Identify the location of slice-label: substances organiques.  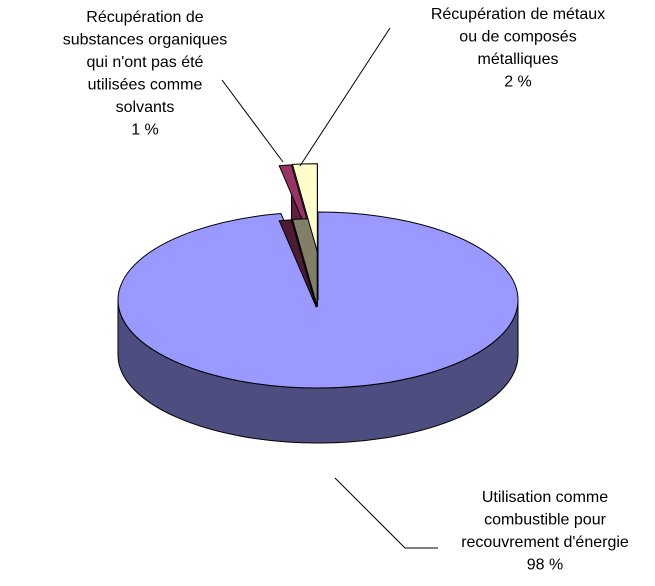
(145, 40).